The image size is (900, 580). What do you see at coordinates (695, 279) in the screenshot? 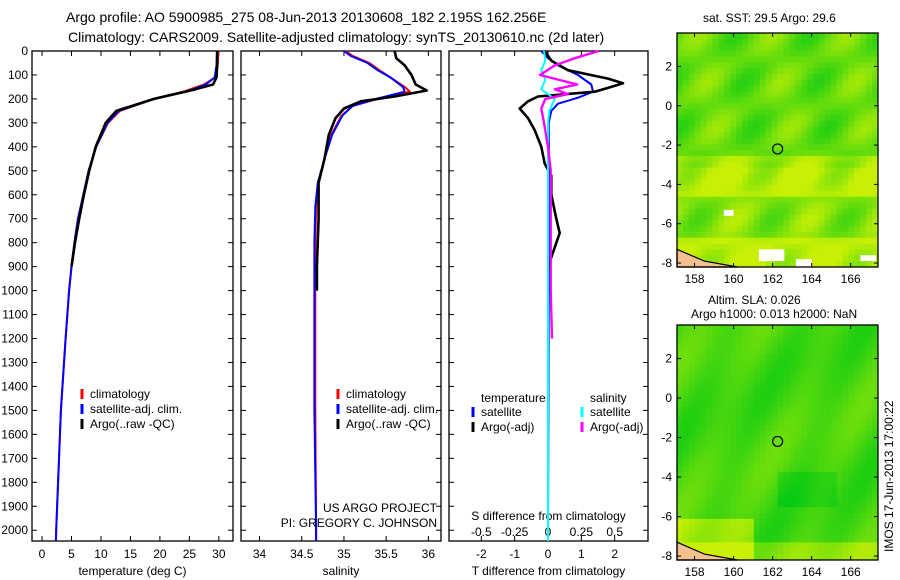
I see `map-x-tick-label: 158` at bounding box center [695, 279].